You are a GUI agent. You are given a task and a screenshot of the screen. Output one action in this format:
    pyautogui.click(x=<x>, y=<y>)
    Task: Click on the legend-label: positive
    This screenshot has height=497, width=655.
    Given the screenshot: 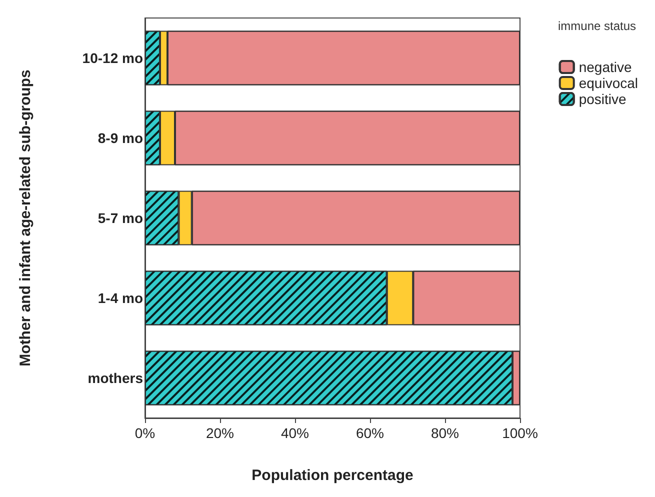 What is the action you would take?
    pyautogui.click(x=602, y=99)
    